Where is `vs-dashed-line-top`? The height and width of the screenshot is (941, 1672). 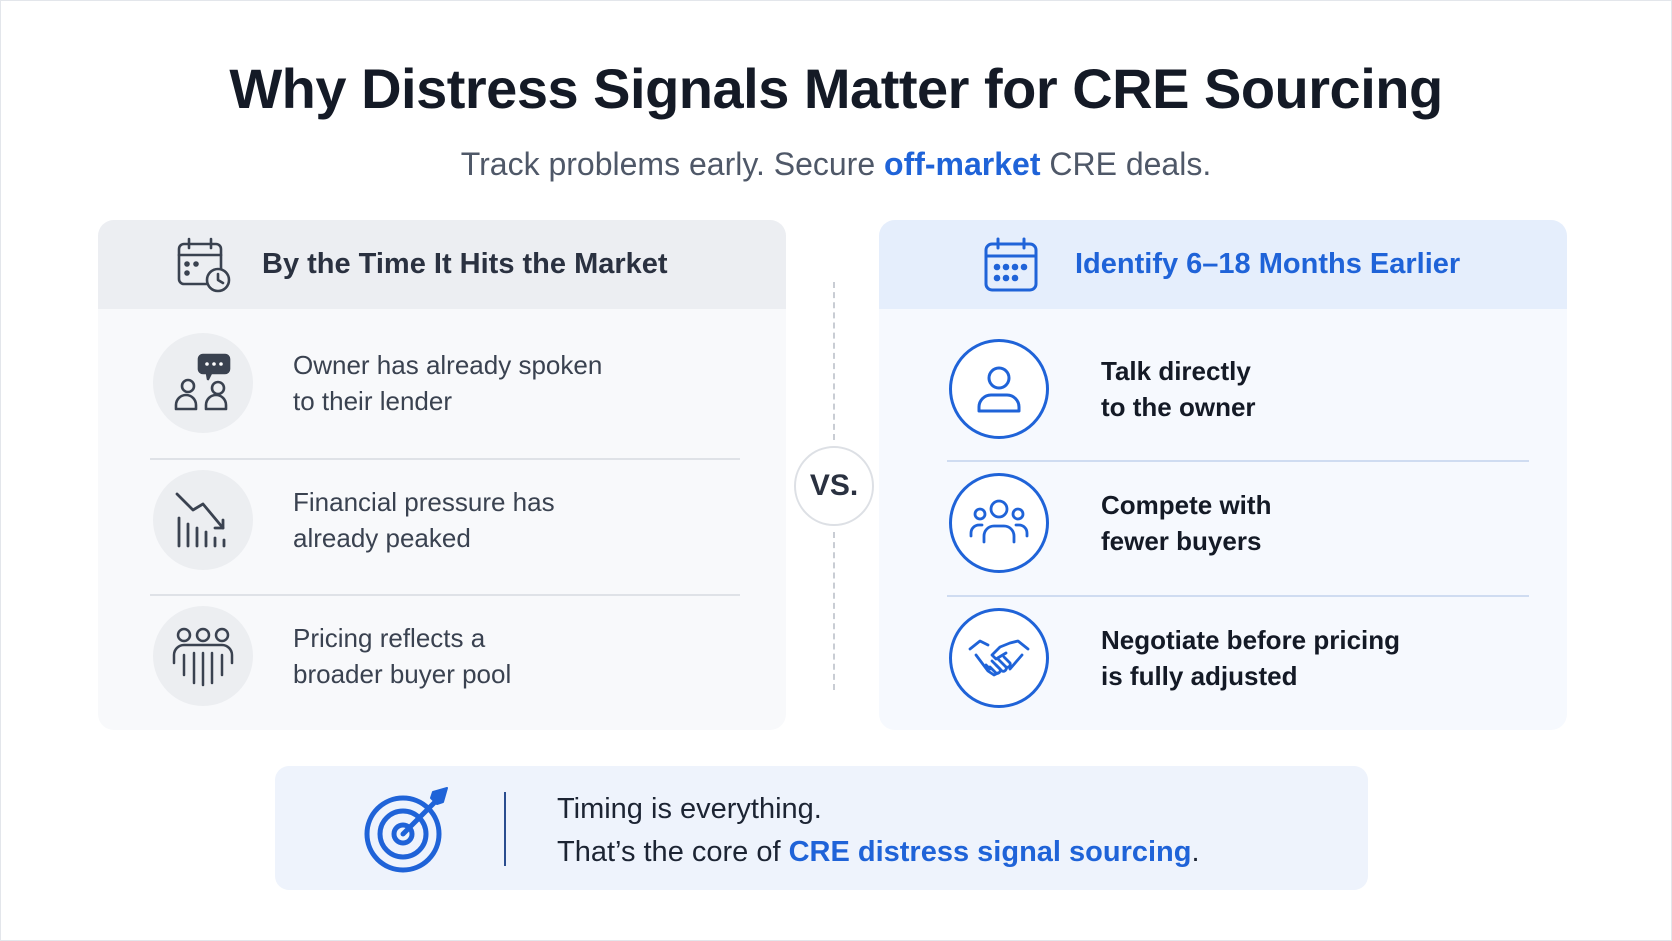 vs-dashed-line-top is located at coordinates (834, 361).